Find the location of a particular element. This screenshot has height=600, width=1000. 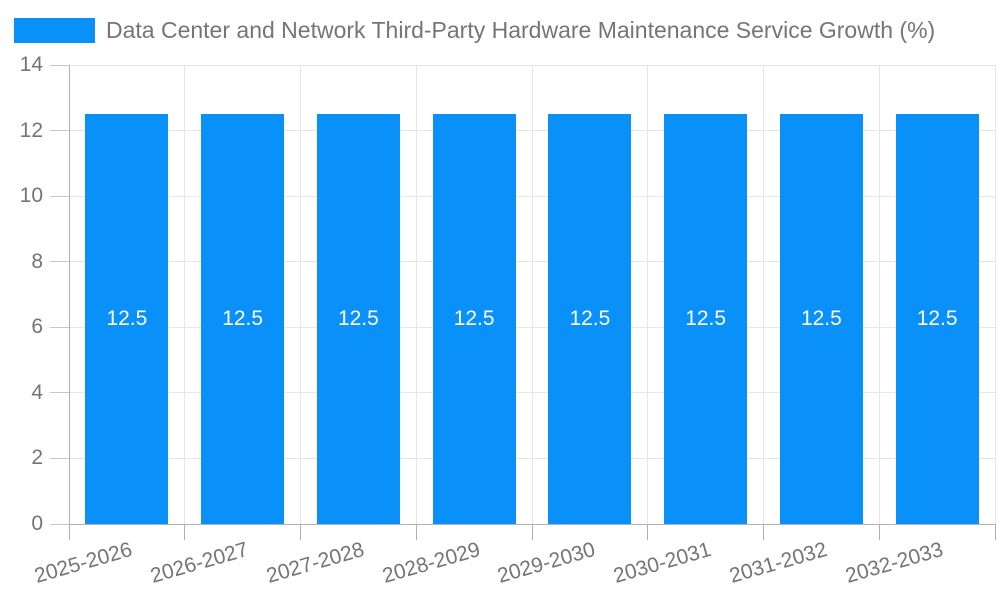

y-axis-tick-label: 12 is located at coordinates (31, 130).